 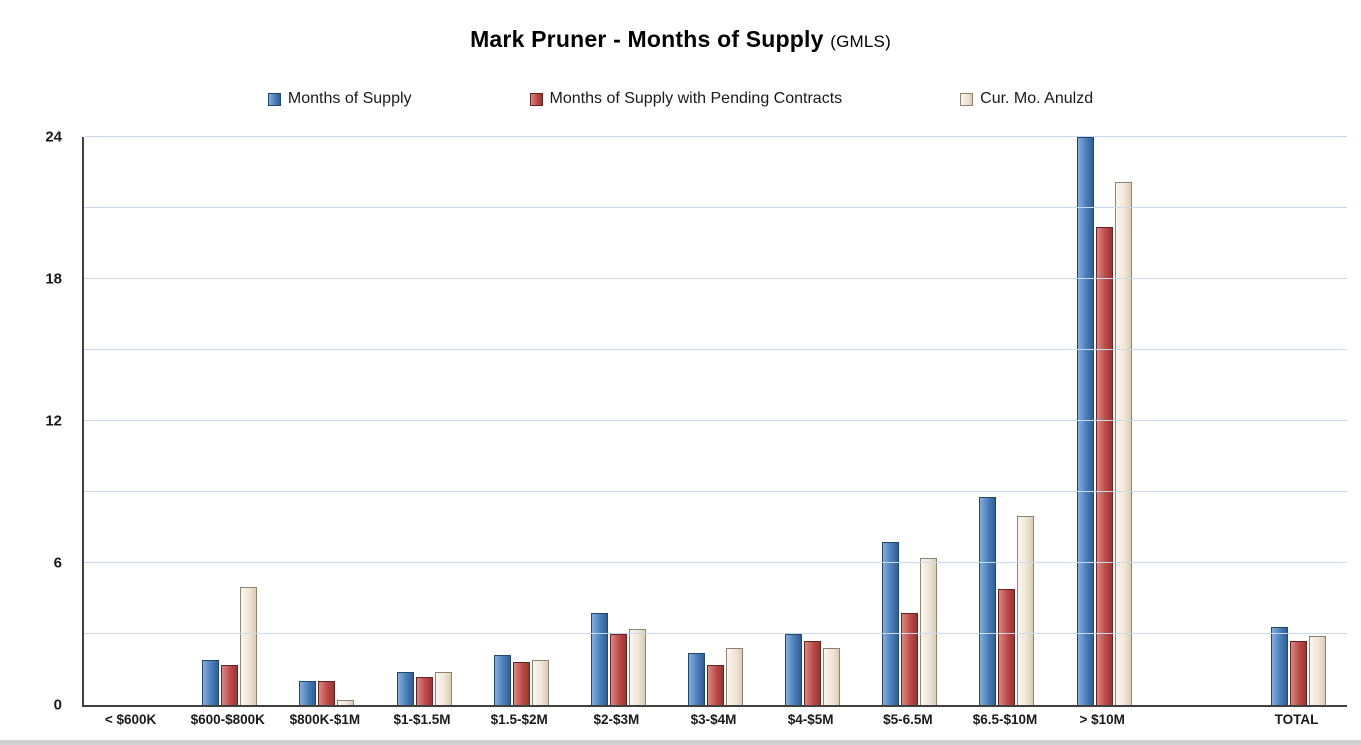 What do you see at coordinates (616, 719) in the screenshot?
I see `x-axis-category-label: $2-$3M` at bounding box center [616, 719].